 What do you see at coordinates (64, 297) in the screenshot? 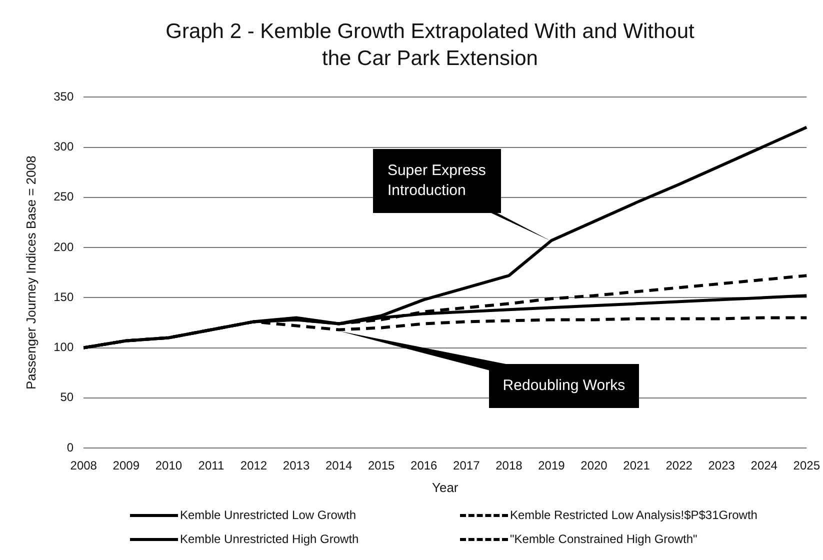
I see `y-tick-label: 150` at bounding box center [64, 297].